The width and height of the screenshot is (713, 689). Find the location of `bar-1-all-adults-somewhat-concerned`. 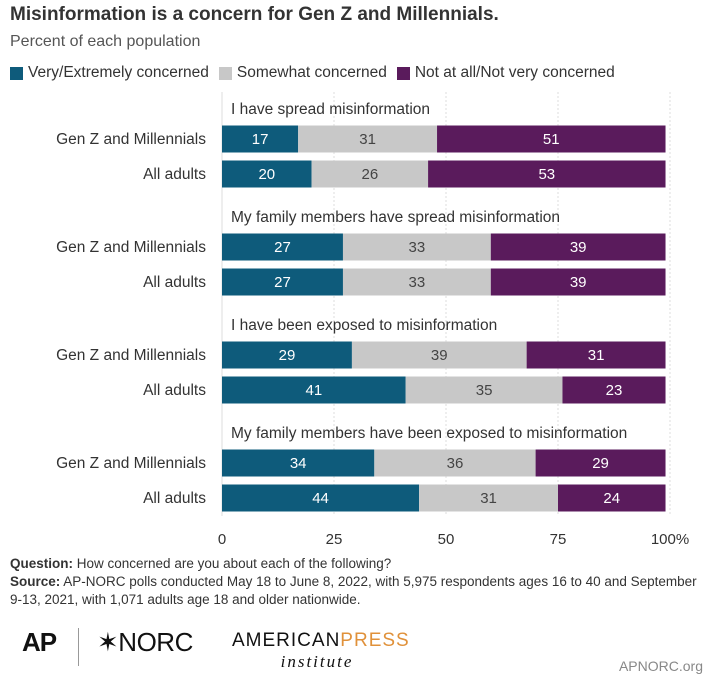

bar-1-all-adults-somewhat-concerned is located at coordinates (370, 174).